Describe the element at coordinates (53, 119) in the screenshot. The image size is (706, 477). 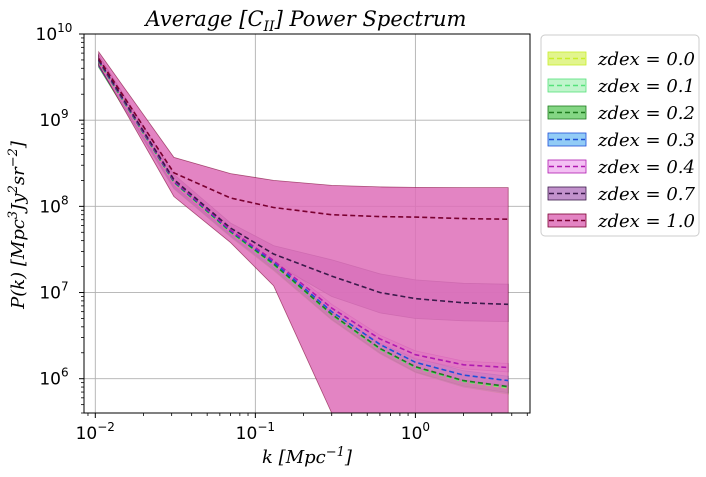
I see `y-tick-label-3: 10⁹` at that location.